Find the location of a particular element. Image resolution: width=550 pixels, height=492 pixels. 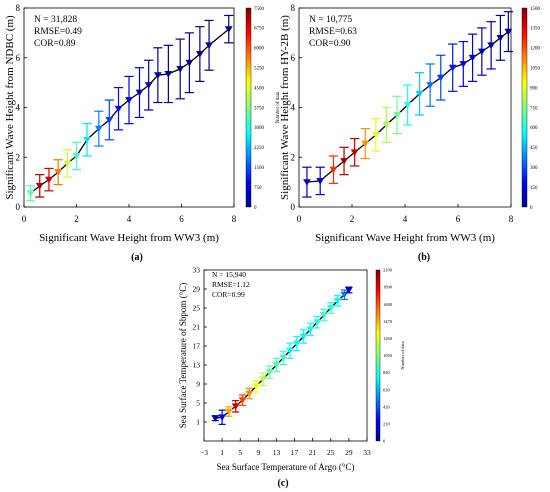

y-tick-label: 5 is located at coordinates (198, 403).